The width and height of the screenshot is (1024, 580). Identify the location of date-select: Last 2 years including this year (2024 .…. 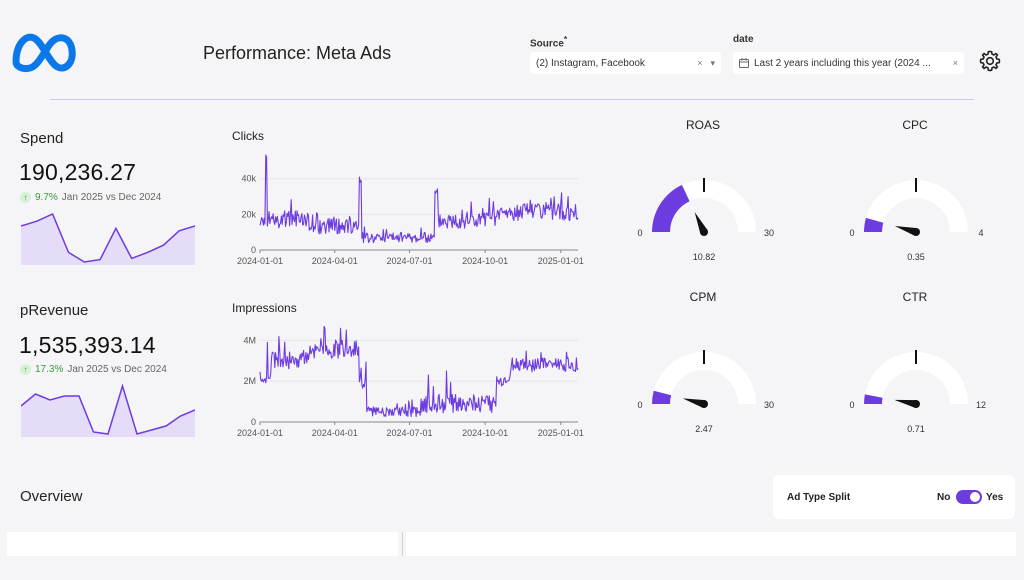
(848, 63).